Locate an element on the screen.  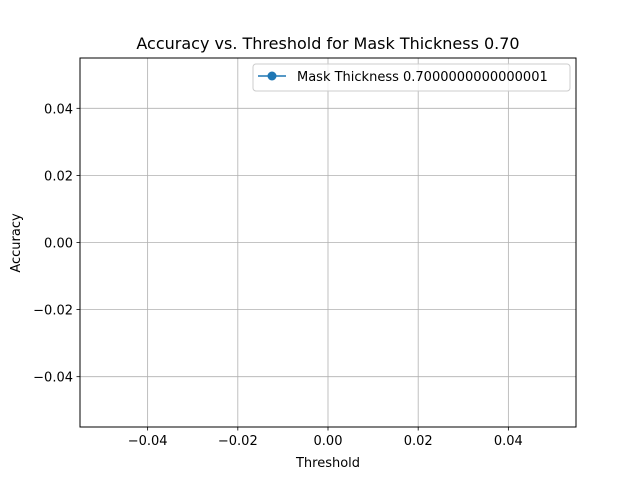
y-tick-label: 0.04 is located at coordinates (58, 109).